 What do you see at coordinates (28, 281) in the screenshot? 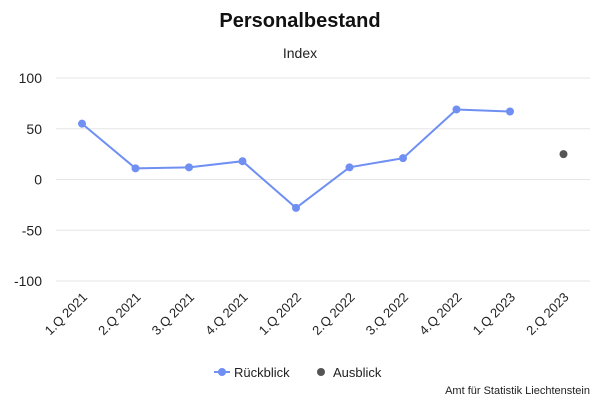
I see `y-tick-label: -100` at bounding box center [28, 281].